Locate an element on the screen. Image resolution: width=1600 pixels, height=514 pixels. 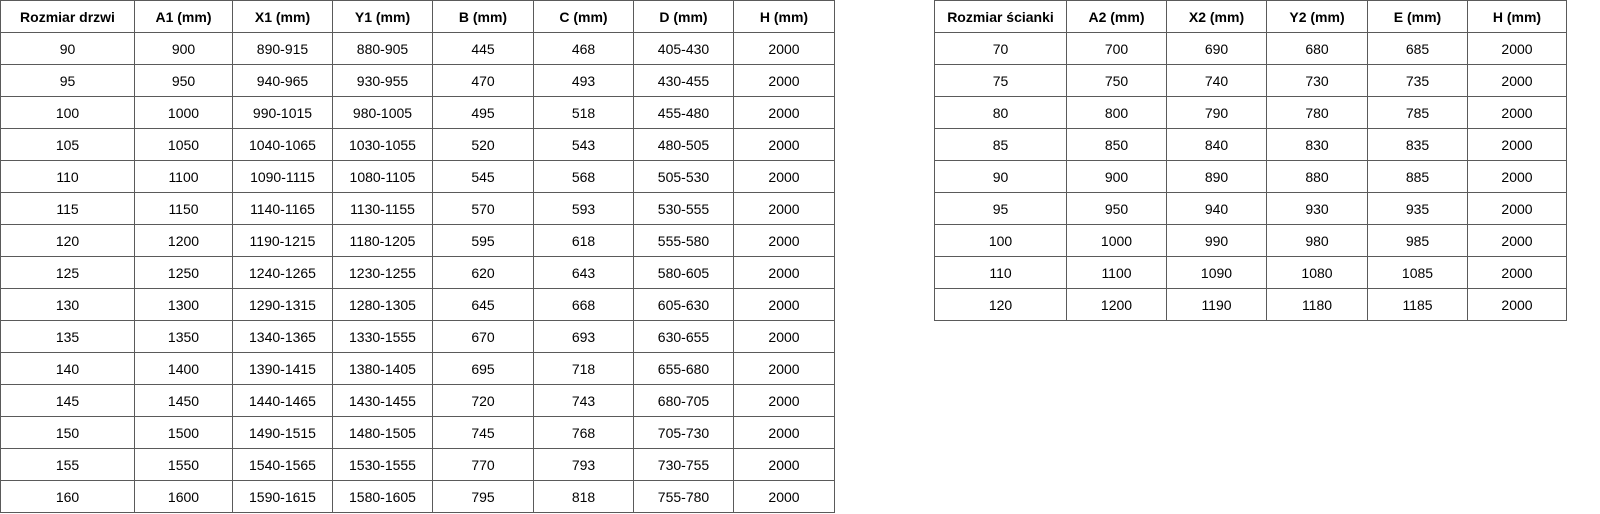
table-cell: 1490-1515 is located at coordinates (282, 432).